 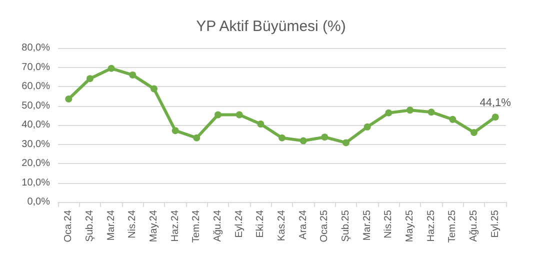 I want to click on x-tick-label: Mar.24, so click(x=111, y=225).